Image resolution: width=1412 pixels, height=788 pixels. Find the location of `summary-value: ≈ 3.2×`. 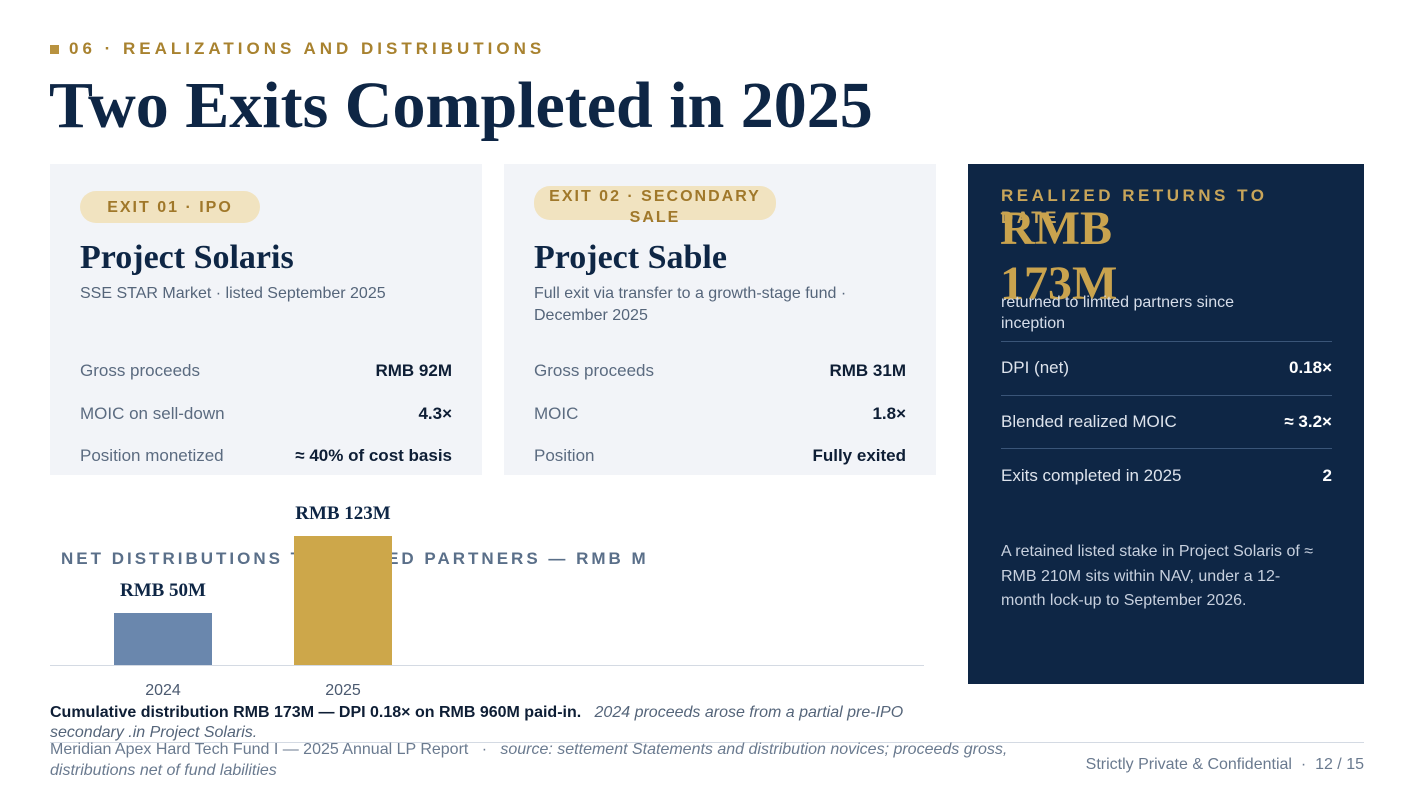

summary-value: ≈ 3.2× is located at coordinates (1308, 421).